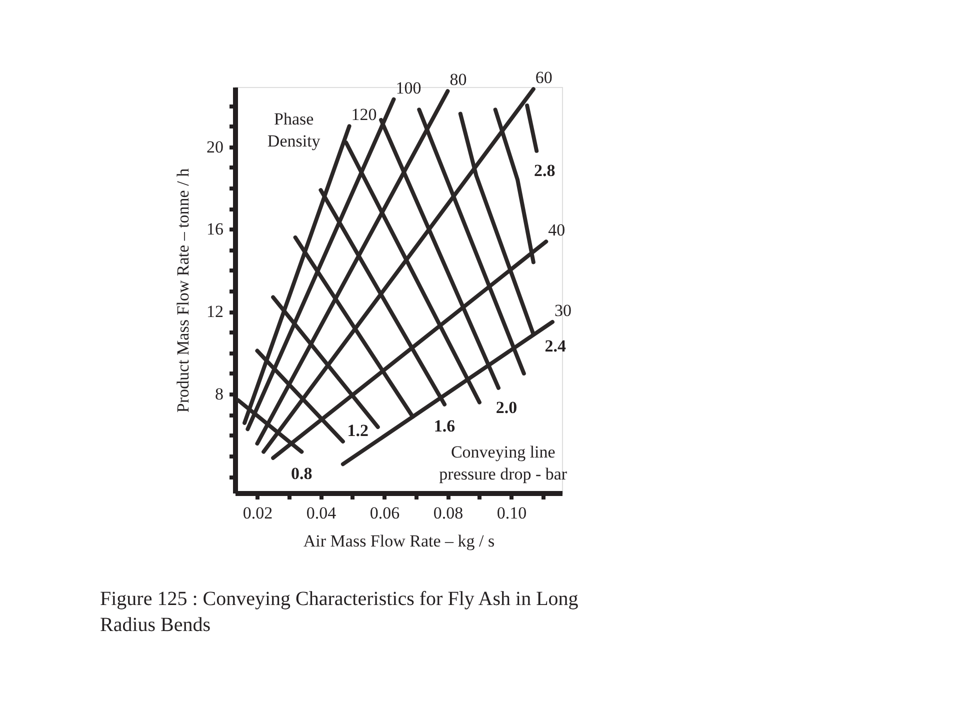 This screenshot has height=720, width=953. Describe the element at coordinates (215, 146) in the screenshot. I see `y-tick-label: 20` at that location.